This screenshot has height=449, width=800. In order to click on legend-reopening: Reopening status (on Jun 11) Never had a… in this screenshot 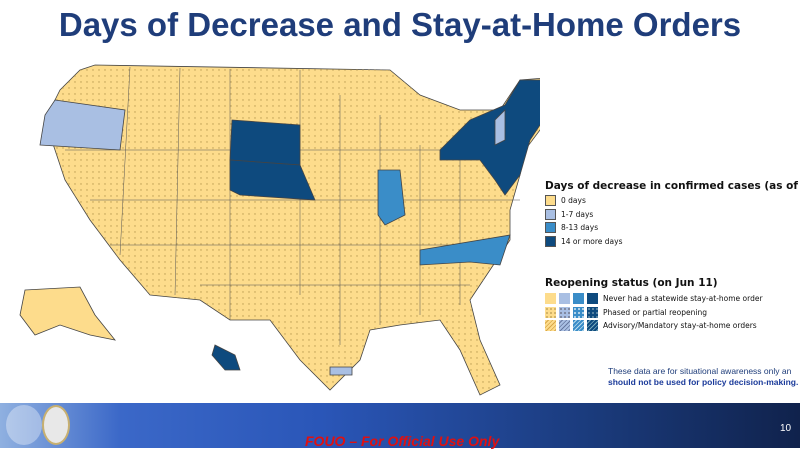, I will do `click(654, 305)`.